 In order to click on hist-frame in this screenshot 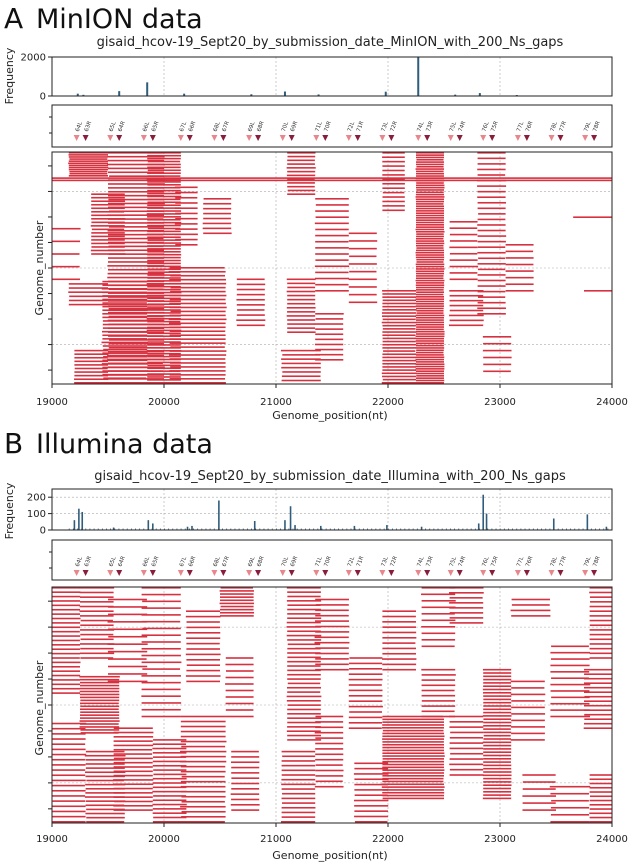, I will do `click(332, 76)`.